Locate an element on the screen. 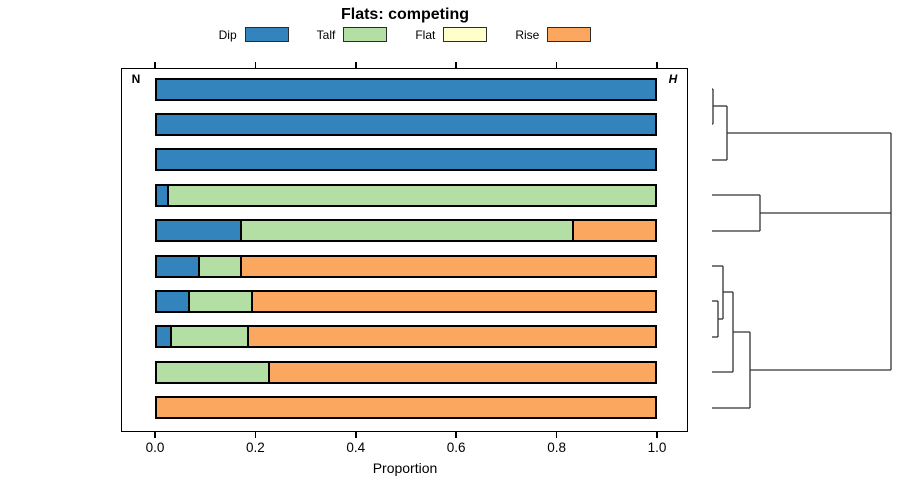 The image size is (900, 500). stacked-bar-azulugar is located at coordinates (406, 160).